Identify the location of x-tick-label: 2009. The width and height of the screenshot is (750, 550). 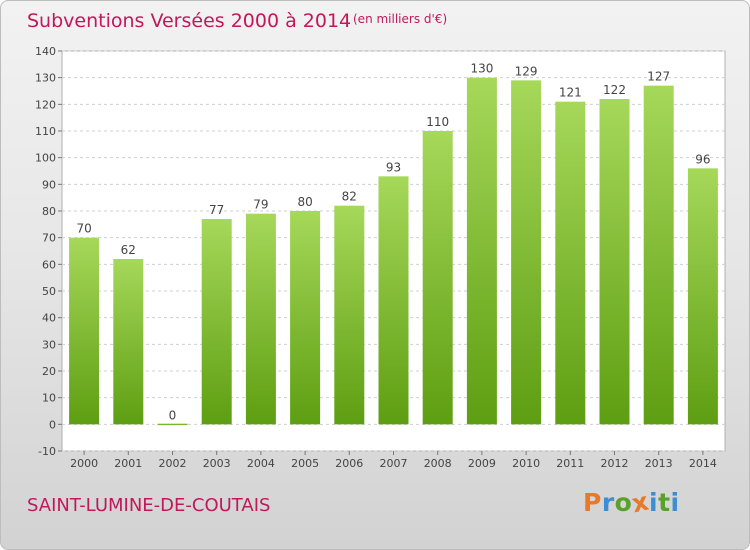
(482, 463).